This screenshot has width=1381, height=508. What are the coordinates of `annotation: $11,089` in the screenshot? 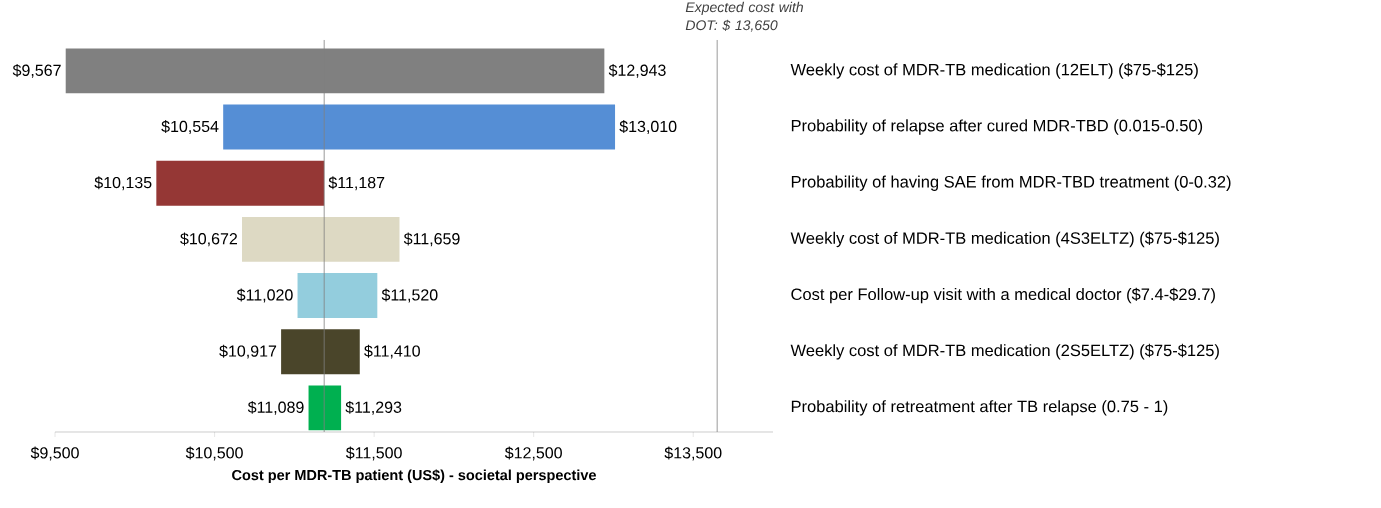 It's located at (275, 407).